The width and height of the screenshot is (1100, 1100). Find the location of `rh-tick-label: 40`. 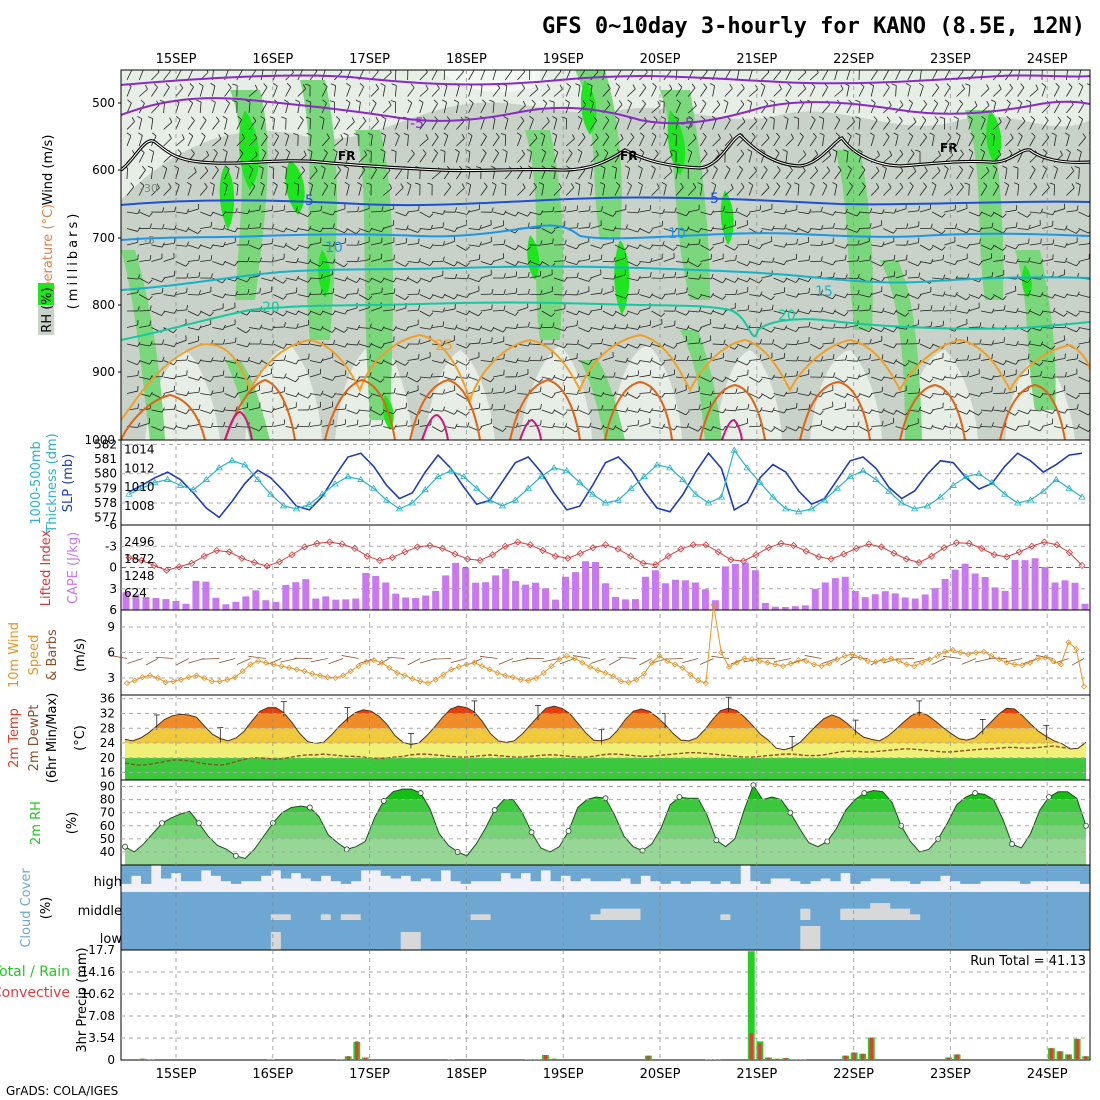

rh-tick-label: 40 is located at coordinates (107, 852).